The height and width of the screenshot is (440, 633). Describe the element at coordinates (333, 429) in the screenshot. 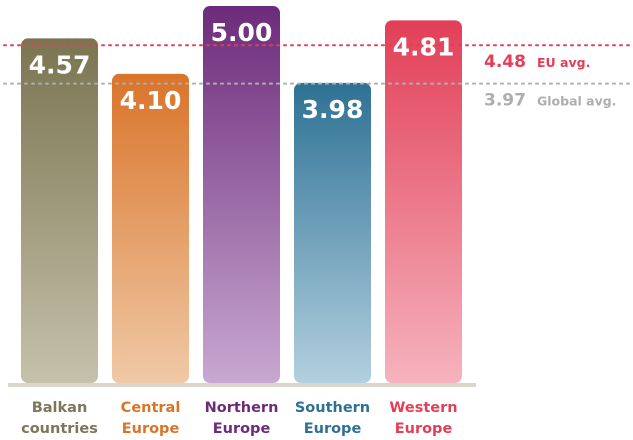

I see `category-label-3-line-1: Europe` at that location.